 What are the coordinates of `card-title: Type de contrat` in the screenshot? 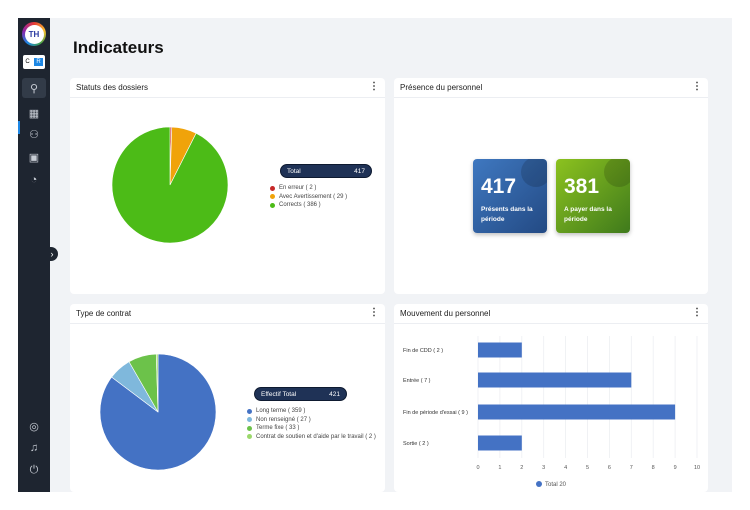 It's located at (104, 313).